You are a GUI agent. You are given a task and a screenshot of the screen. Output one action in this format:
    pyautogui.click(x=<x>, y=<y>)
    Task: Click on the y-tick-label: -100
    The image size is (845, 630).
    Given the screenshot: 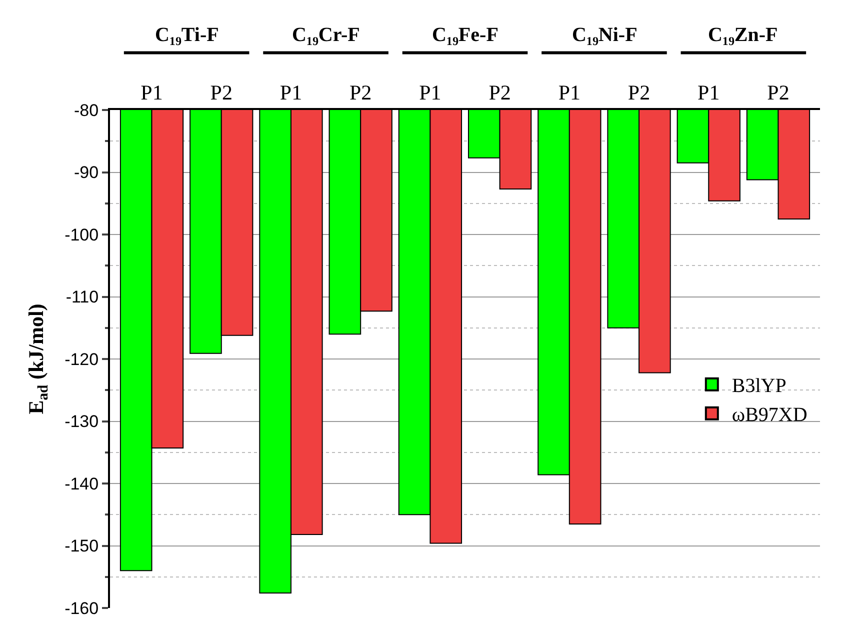 What is the action you would take?
    pyautogui.click(x=81, y=234)
    